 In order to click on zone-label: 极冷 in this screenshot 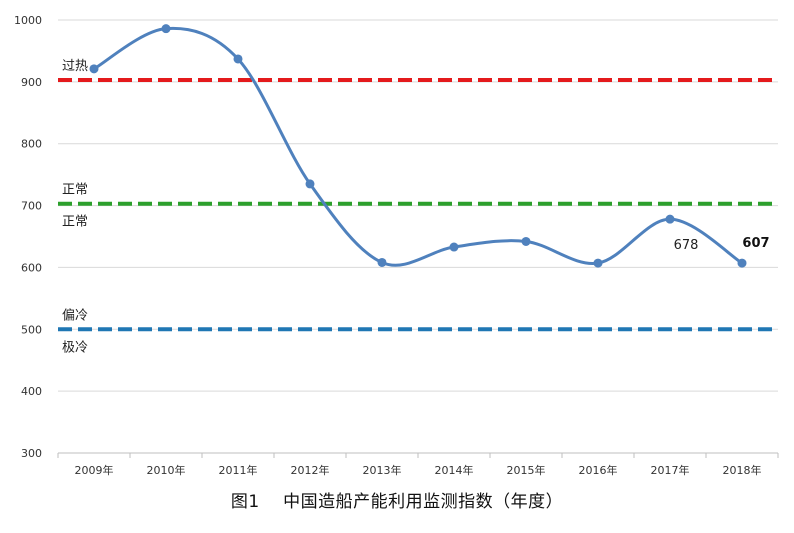, I will do `click(75, 347)`.